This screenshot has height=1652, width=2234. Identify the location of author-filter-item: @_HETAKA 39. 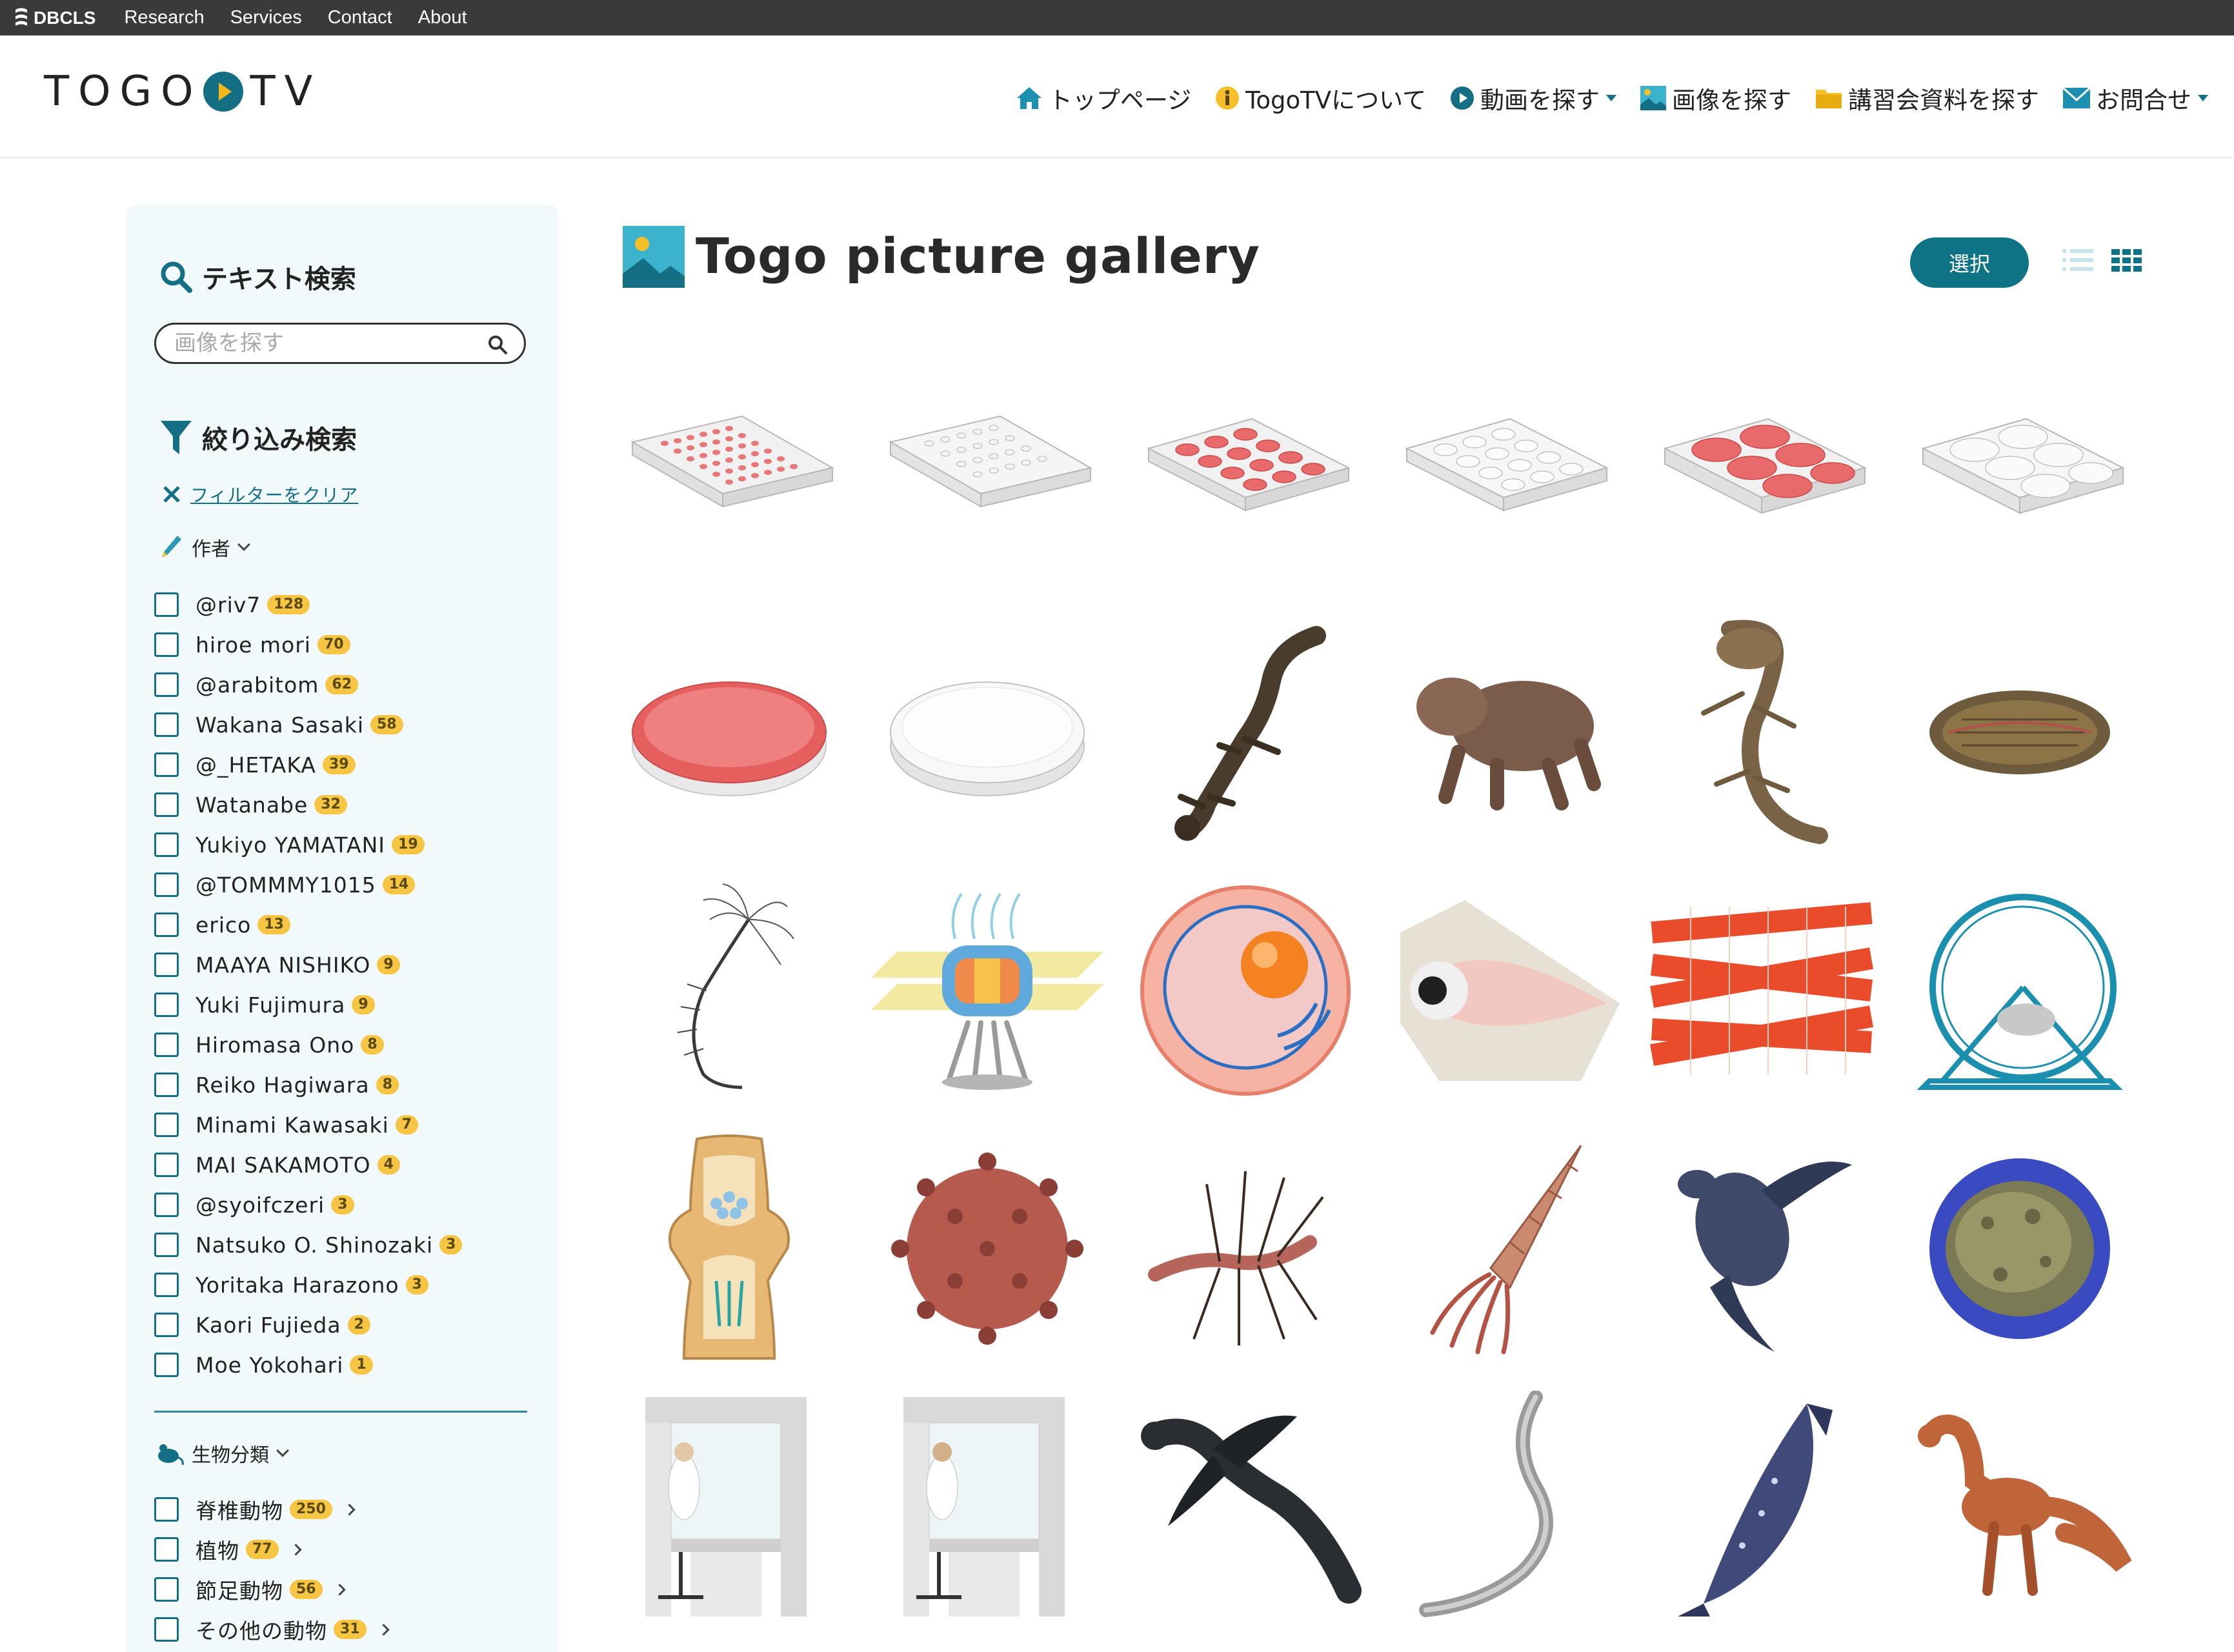
(308, 765).